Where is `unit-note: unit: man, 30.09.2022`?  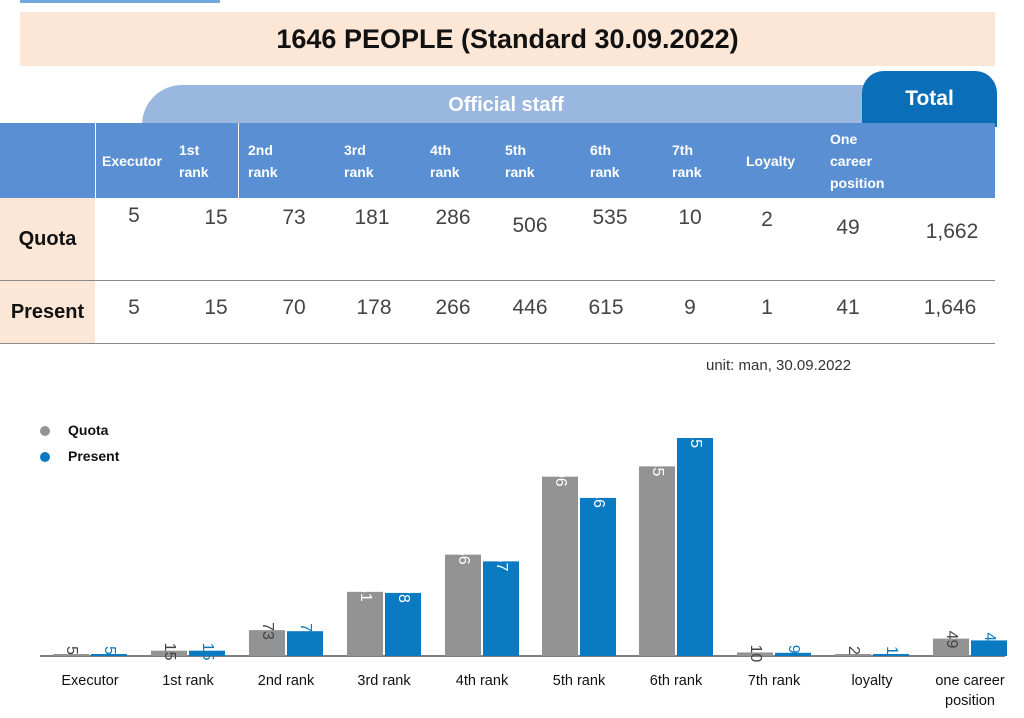
unit-note: unit: man, 30.09.2022 is located at coordinates (779, 365).